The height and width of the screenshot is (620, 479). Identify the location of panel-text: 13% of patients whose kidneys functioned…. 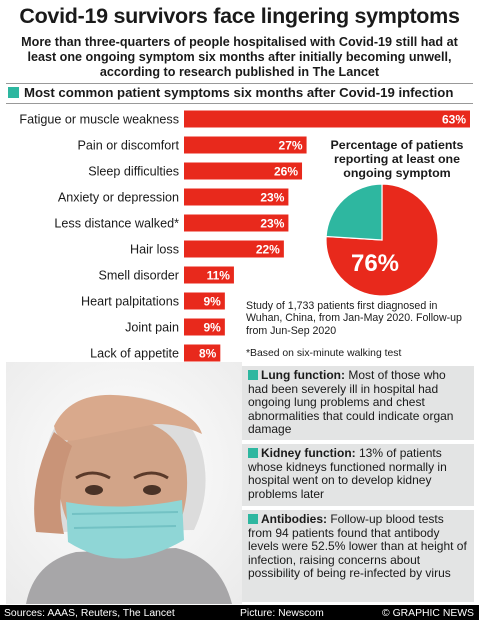
(347, 473).